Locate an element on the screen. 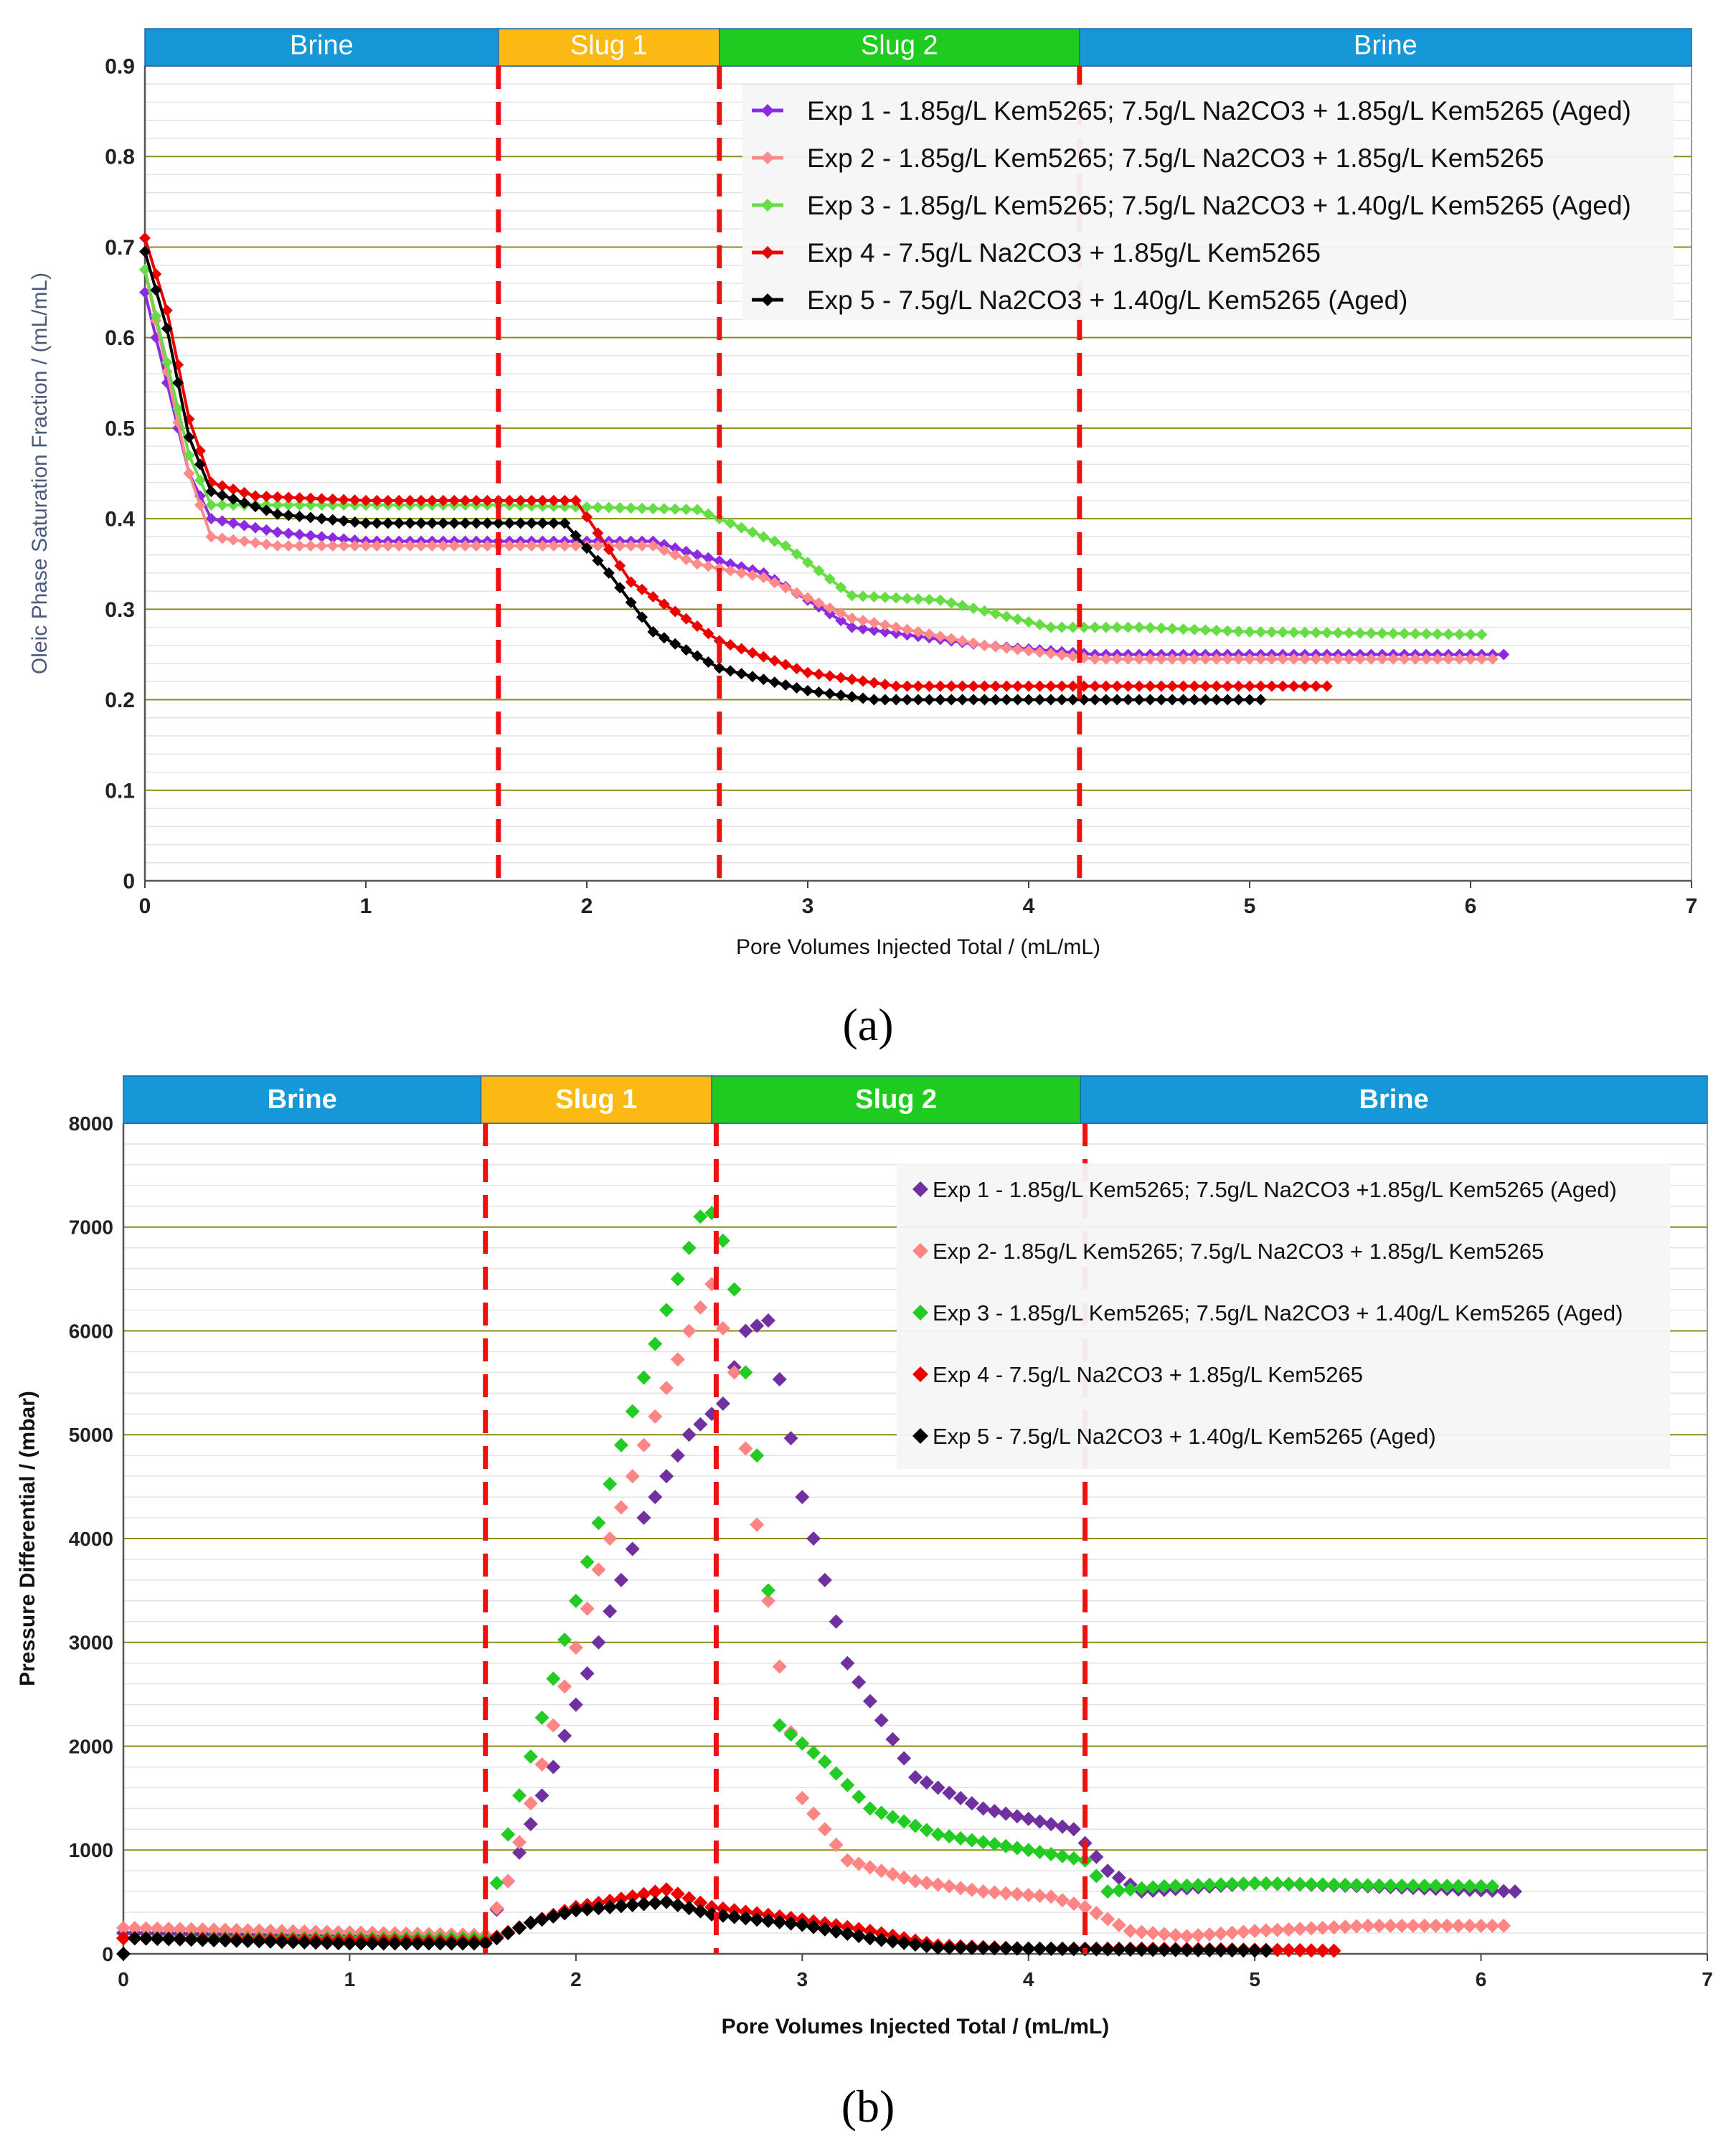  x-tick-label: 0 is located at coordinates (145, 906).